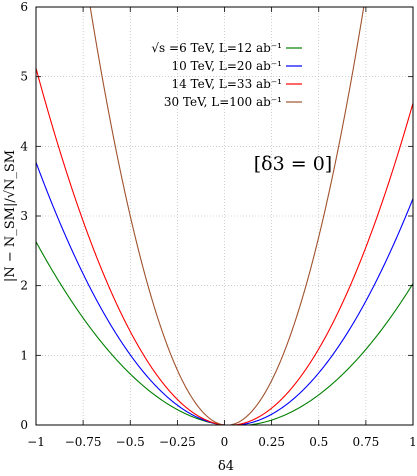  What do you see at coordinates (366, 442) in the screenshot?
I see `x-tick-label: 0.75` at bounding box center [366, 442].